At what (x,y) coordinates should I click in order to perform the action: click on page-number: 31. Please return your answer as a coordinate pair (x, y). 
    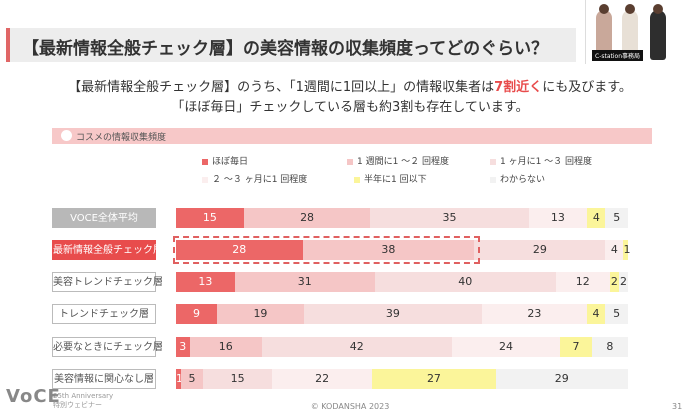
    Looking at the image, I should click on (677, 406).